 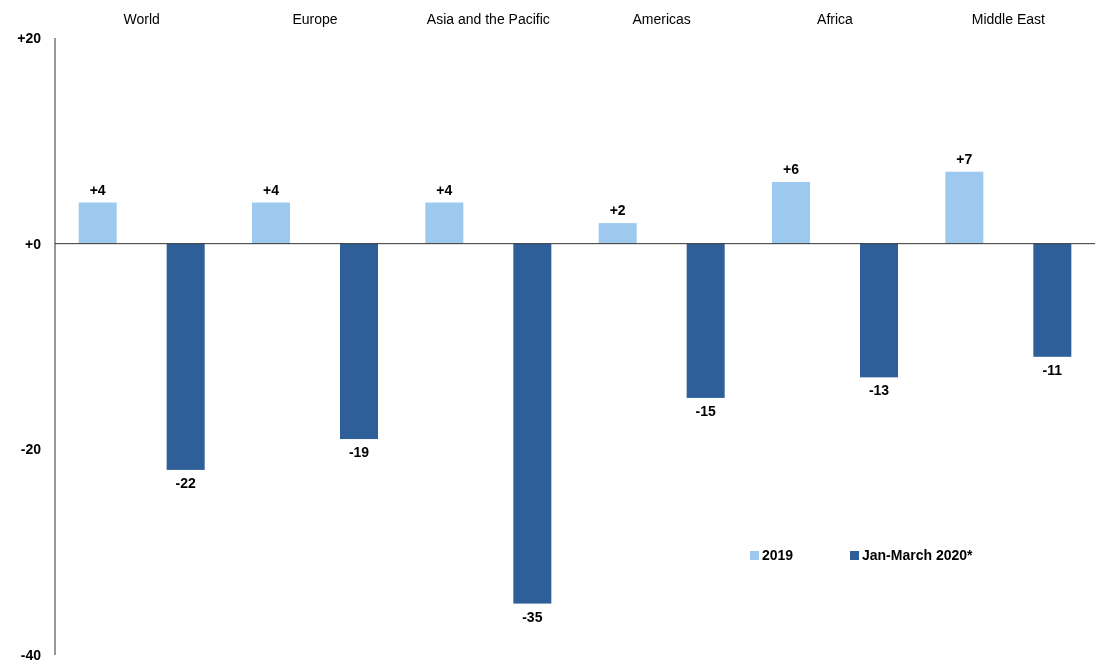 What do you see at coordinates (791, 168) in the screenshot?
I see `data-label: +6` at bounding box center [791, 168].